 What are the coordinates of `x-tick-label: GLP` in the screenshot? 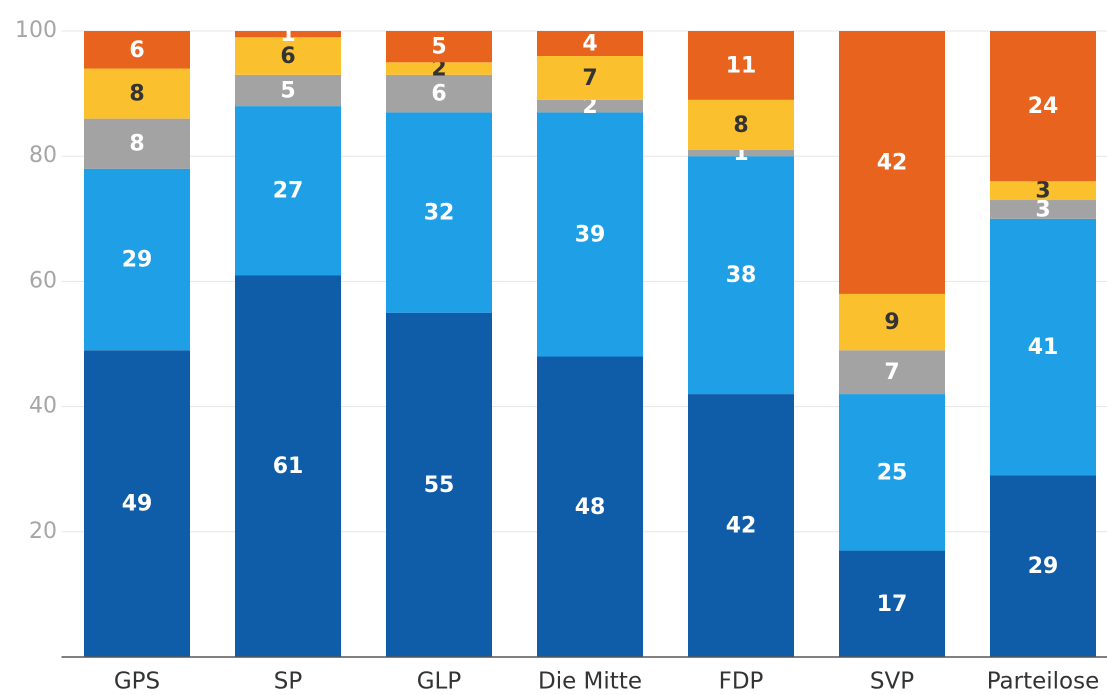 It's located at (439, 682).